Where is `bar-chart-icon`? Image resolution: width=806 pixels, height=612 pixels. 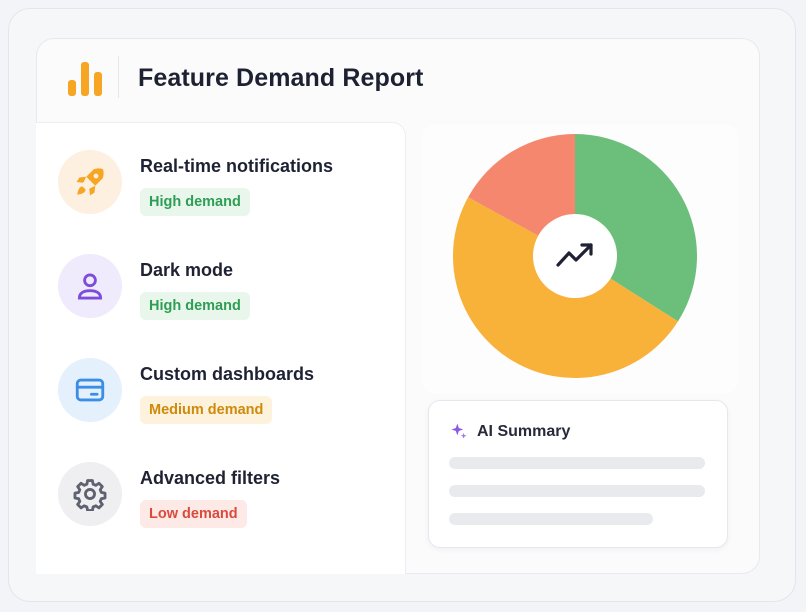
bar-chart-icon is located at coordinates (86, 77).